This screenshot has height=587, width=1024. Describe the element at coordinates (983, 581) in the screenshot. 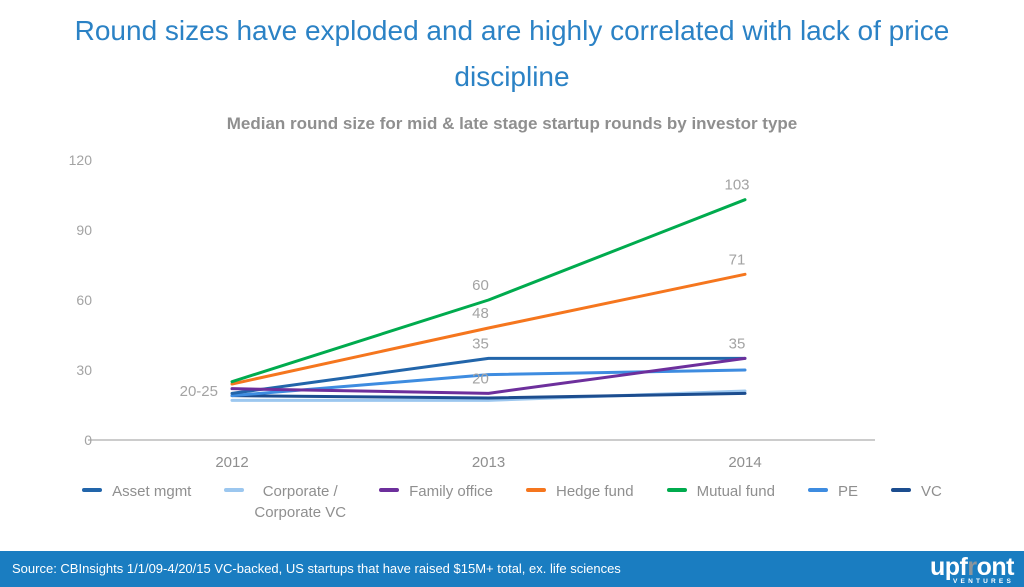

I see `logo-subtext: VENTURES` at that location.